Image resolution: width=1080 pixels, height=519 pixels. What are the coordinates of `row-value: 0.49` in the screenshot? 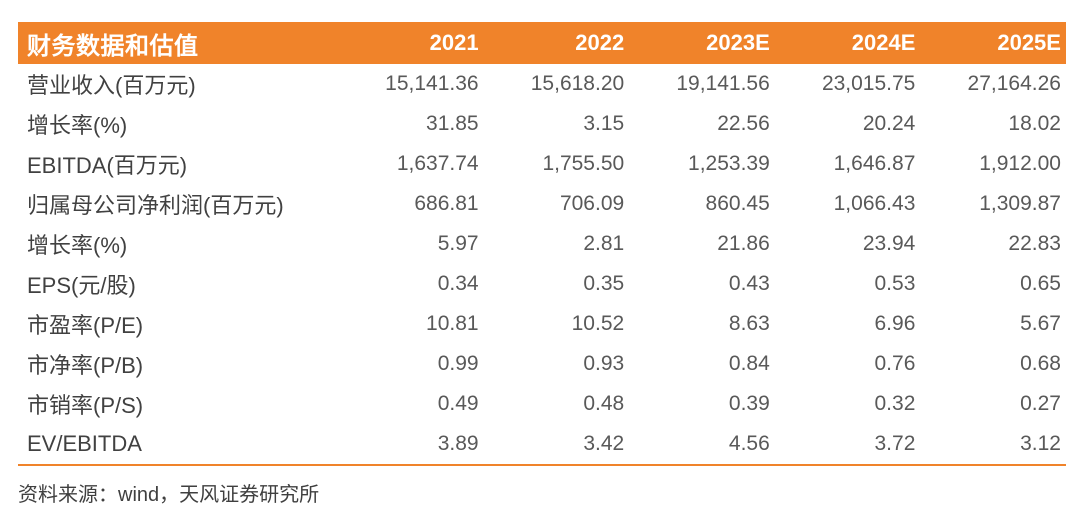 It's located at (458, 403).